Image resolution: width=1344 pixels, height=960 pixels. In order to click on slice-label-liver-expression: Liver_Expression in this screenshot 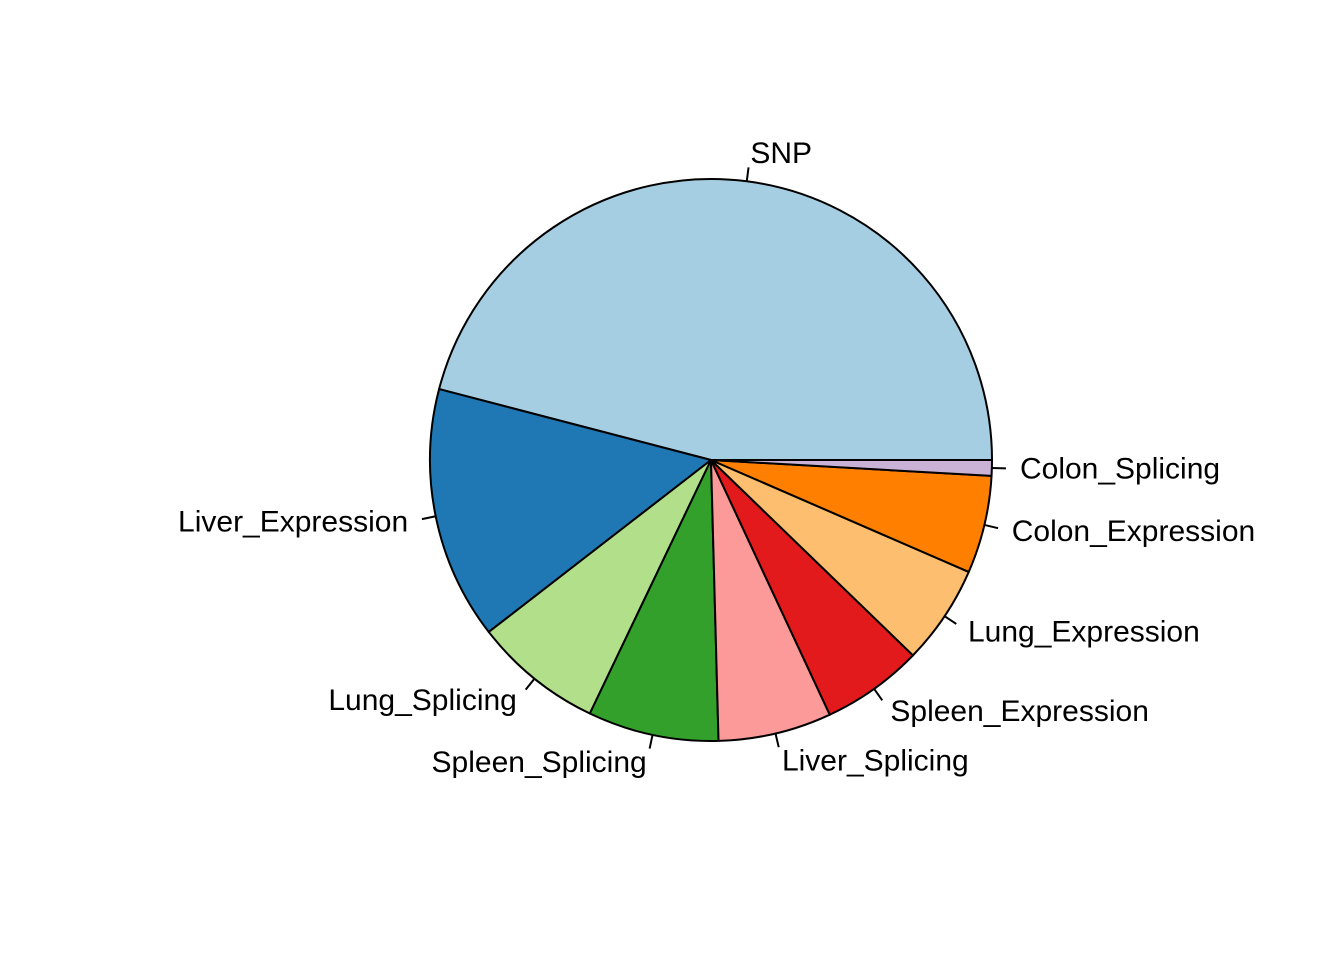, I will do `click(293, 521)`.